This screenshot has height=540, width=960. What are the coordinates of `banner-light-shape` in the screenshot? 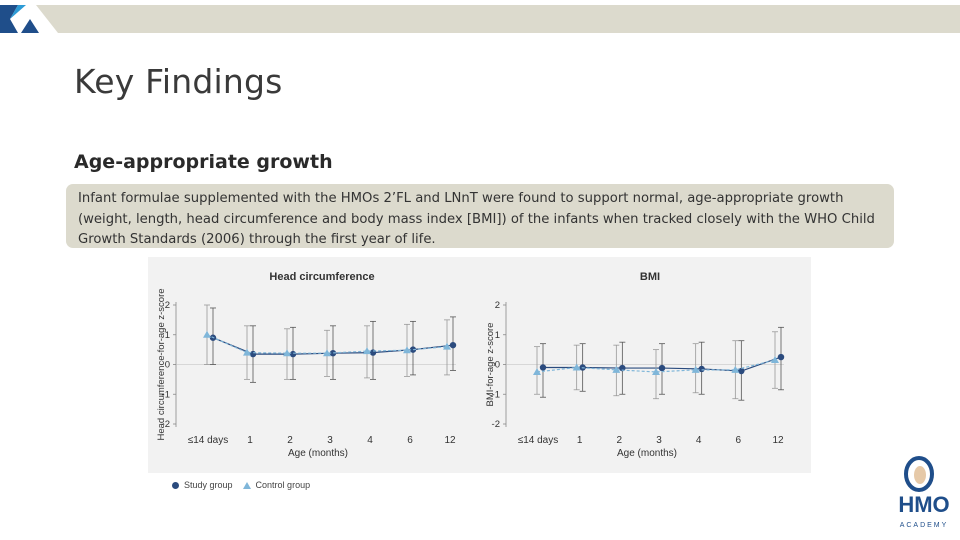 It's located at (18, 12).